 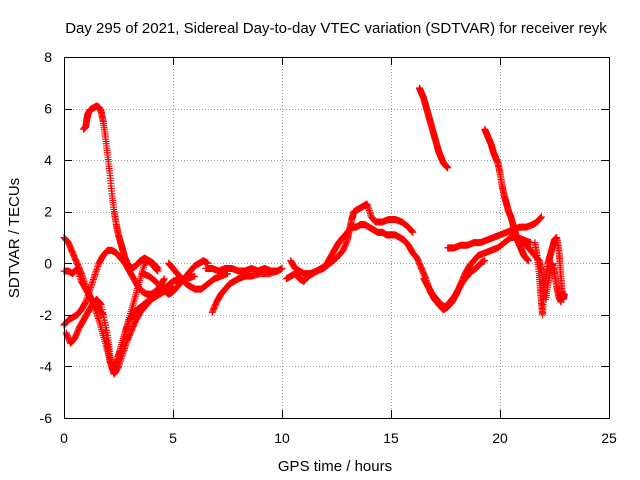 I want to click on y-axis-tick-labels: -6 -4 -2 0 2 4 6 8, so click(x=46, y=237).